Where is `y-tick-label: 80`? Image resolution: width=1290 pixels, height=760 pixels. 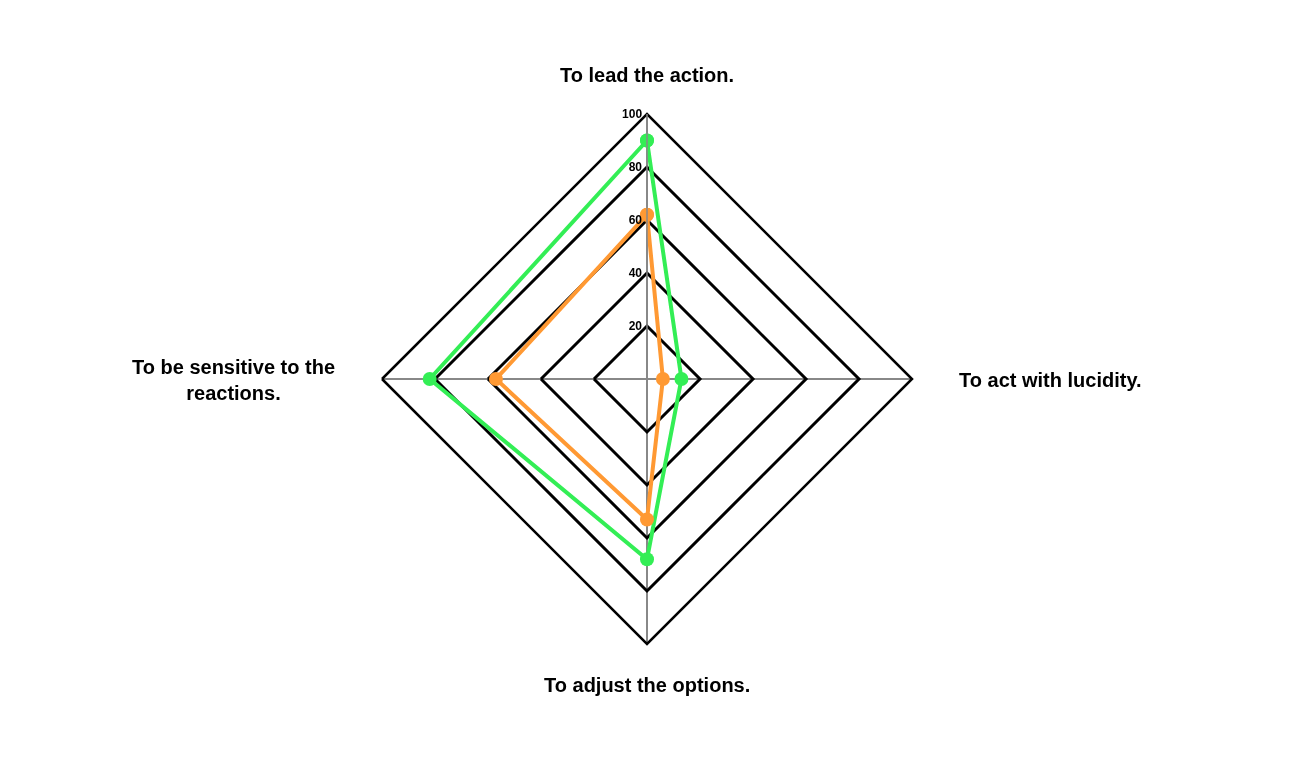
y-tick-label: 80 is located at coordinates (635, 166).